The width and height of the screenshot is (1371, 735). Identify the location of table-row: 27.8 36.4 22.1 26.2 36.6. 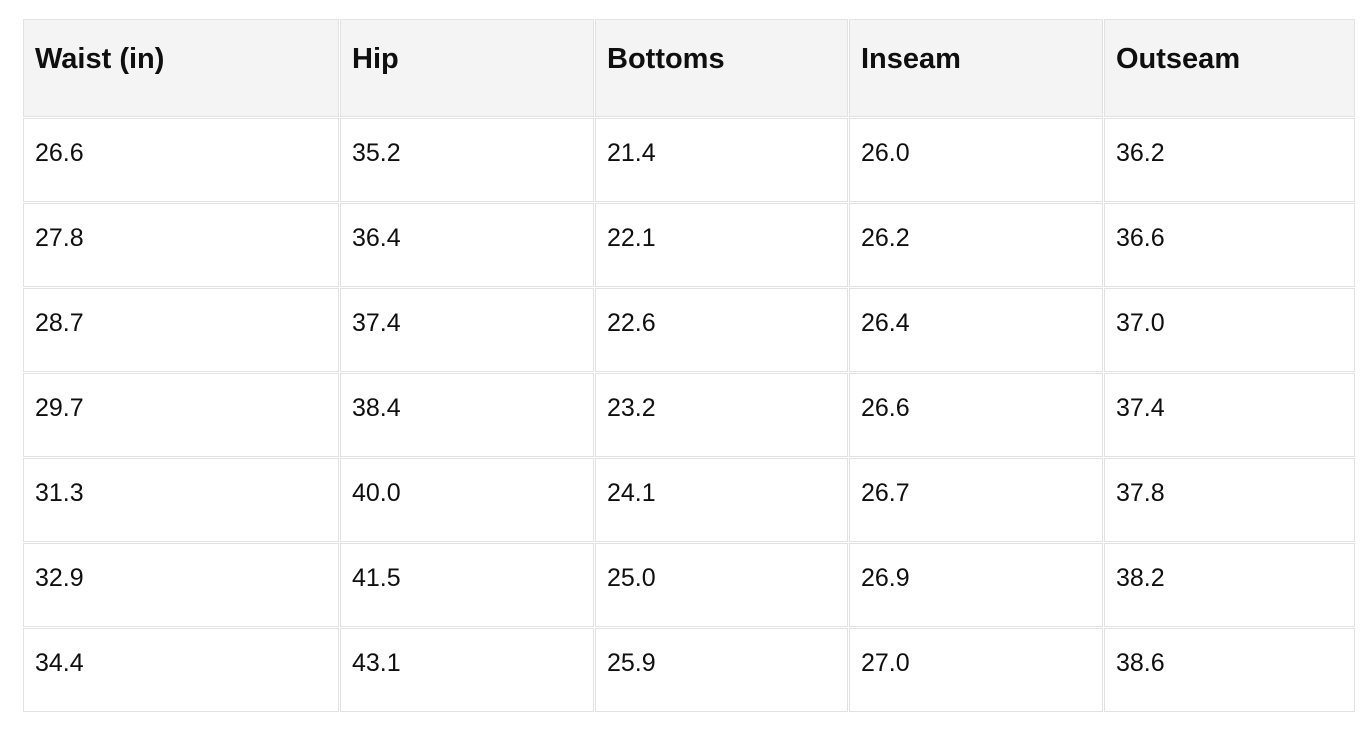
(689, 245).